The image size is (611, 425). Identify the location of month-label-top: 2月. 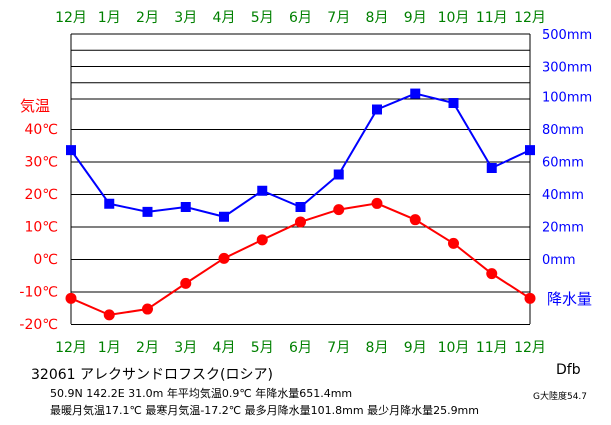
(147, 18).